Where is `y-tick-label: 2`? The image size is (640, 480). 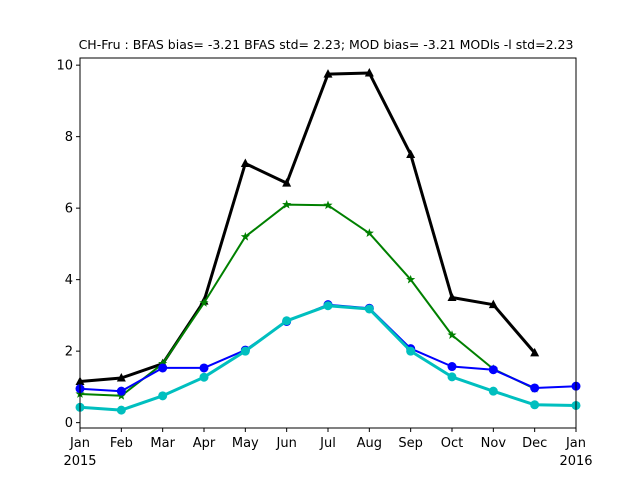
y-tick-label: 2 is located at coordinates (69, 352).